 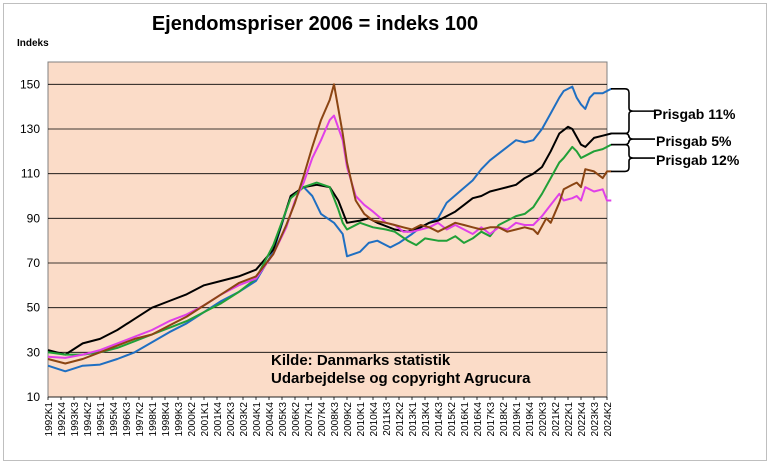 What do you see at coordinates (401, 378) in the screenshot?
I see `copyright-line: Udarbejdelse og copyright Agrucura` at bounding box center [401, 378].